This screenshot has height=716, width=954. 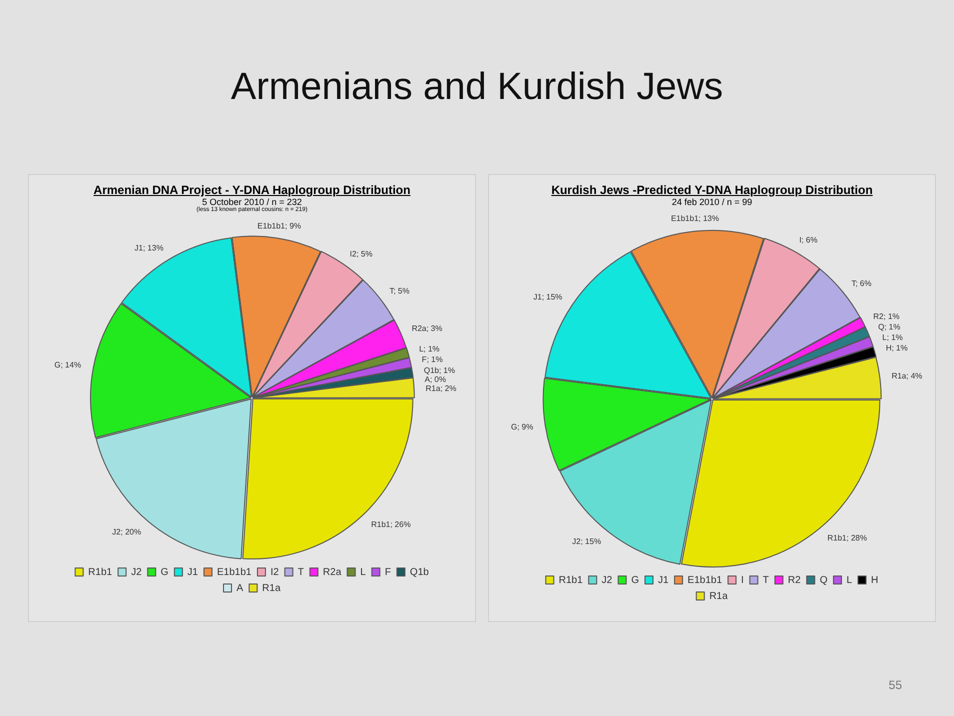 What do you see at coordinates (149, 247) in the screenshot?
I see `data-label: J1; 13%` at bounding box center [149, 247].